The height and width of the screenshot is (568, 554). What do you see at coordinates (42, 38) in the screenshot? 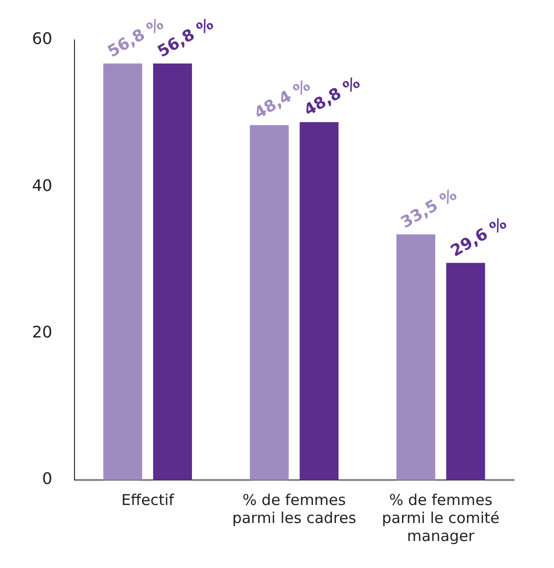
I see `y-tick-label: 60` at bounding box center [42, 38].